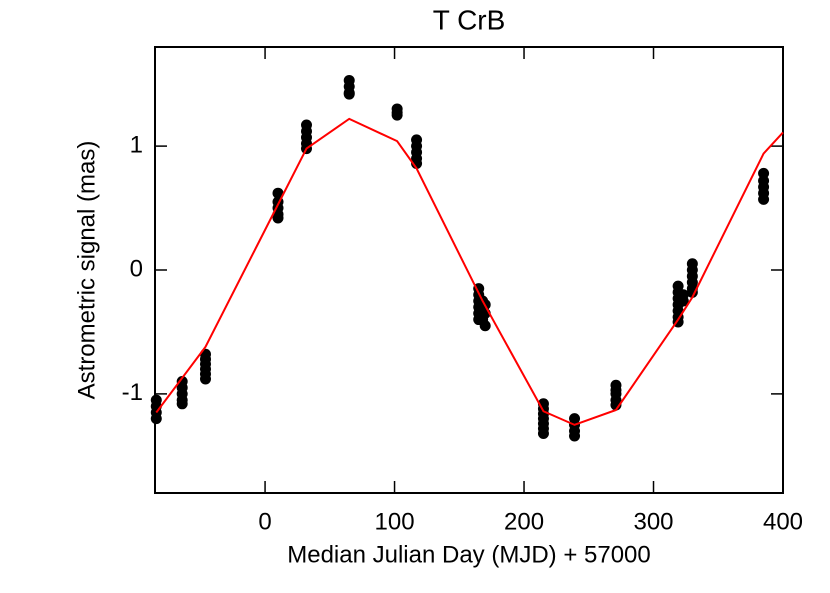 This screenshot has height=593, width=830. What do you see at coordinates (86, 270) in the screenshot?
I see `y-axis-label: Astrometric signal (mas)` at bounding box center [86, 270].